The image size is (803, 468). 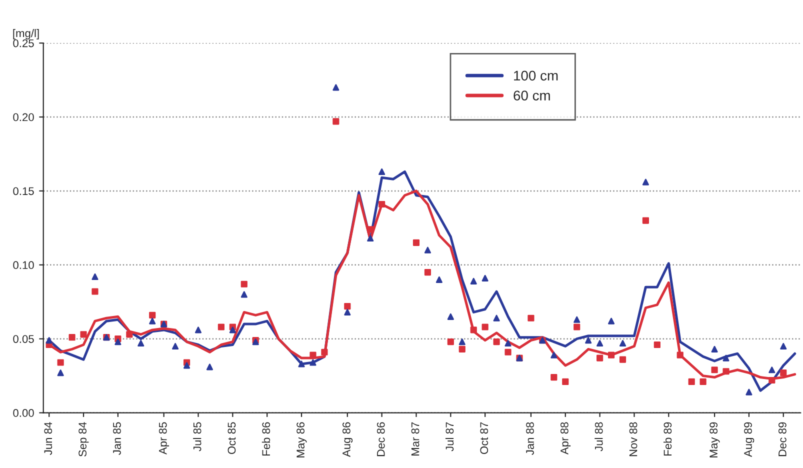 What do you see at coordinates (449, 437) in the screenshot?
I see `x-tick-label: Jul 87` at bounding box center [449, 437].